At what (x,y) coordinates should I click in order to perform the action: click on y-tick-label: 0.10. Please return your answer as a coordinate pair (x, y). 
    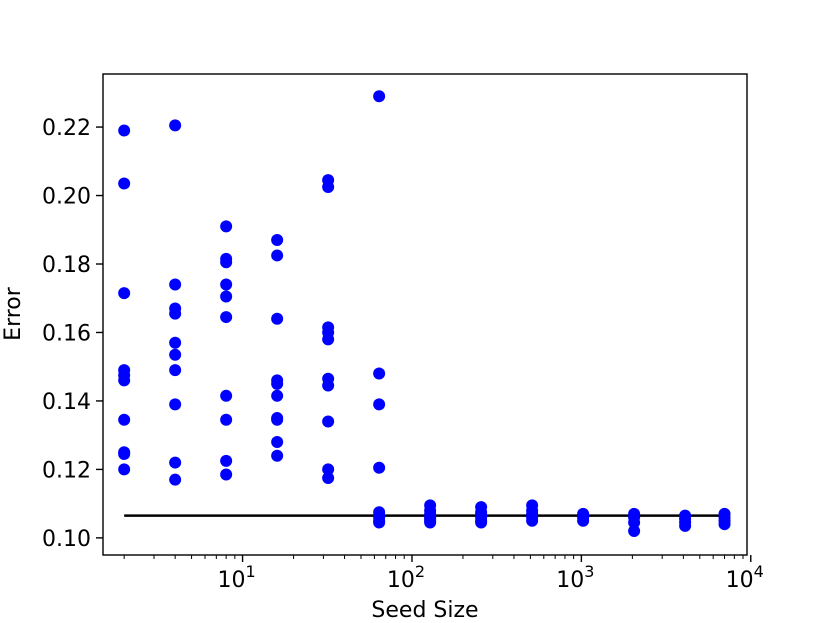
    Looking at the image, I should click on (66, 539).